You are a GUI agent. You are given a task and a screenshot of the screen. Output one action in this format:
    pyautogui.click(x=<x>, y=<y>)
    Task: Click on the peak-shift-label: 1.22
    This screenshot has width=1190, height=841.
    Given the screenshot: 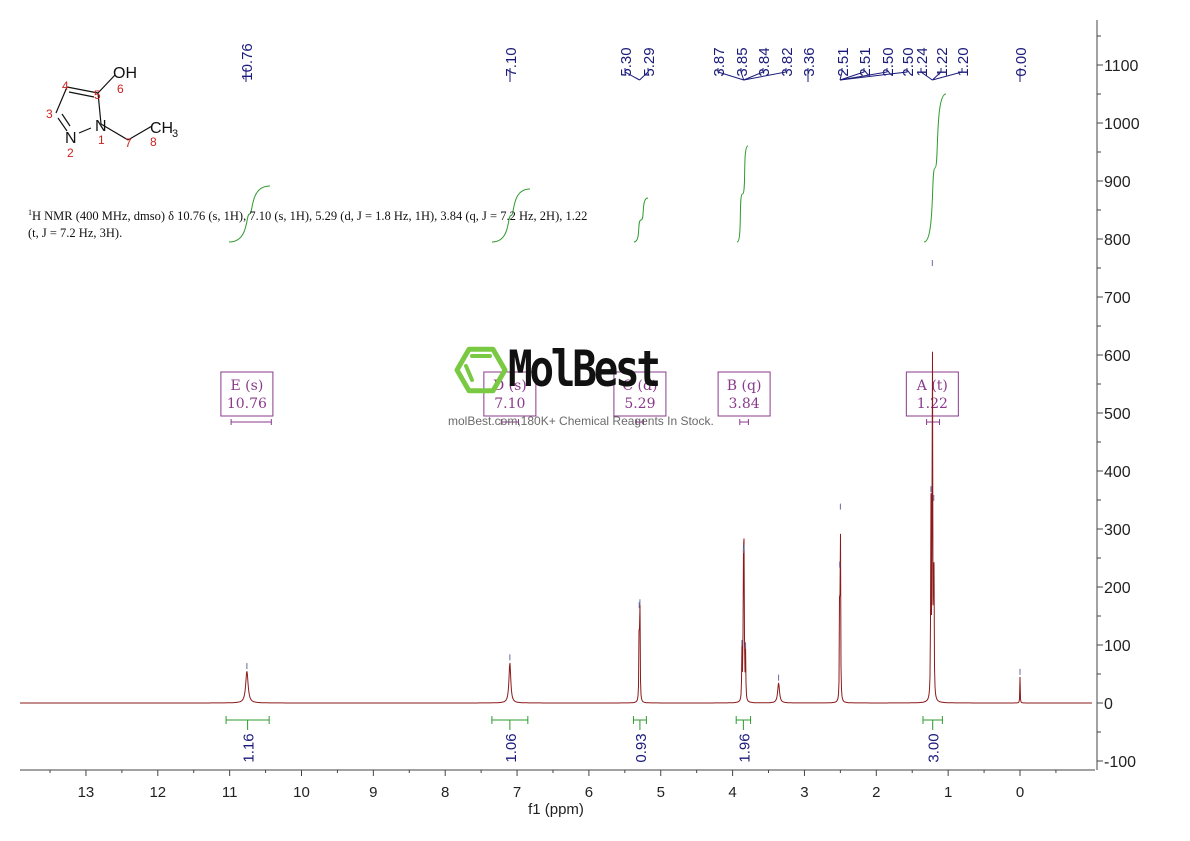 What is the action you would take?
    pyautogui.click(x=942, y=61)
    